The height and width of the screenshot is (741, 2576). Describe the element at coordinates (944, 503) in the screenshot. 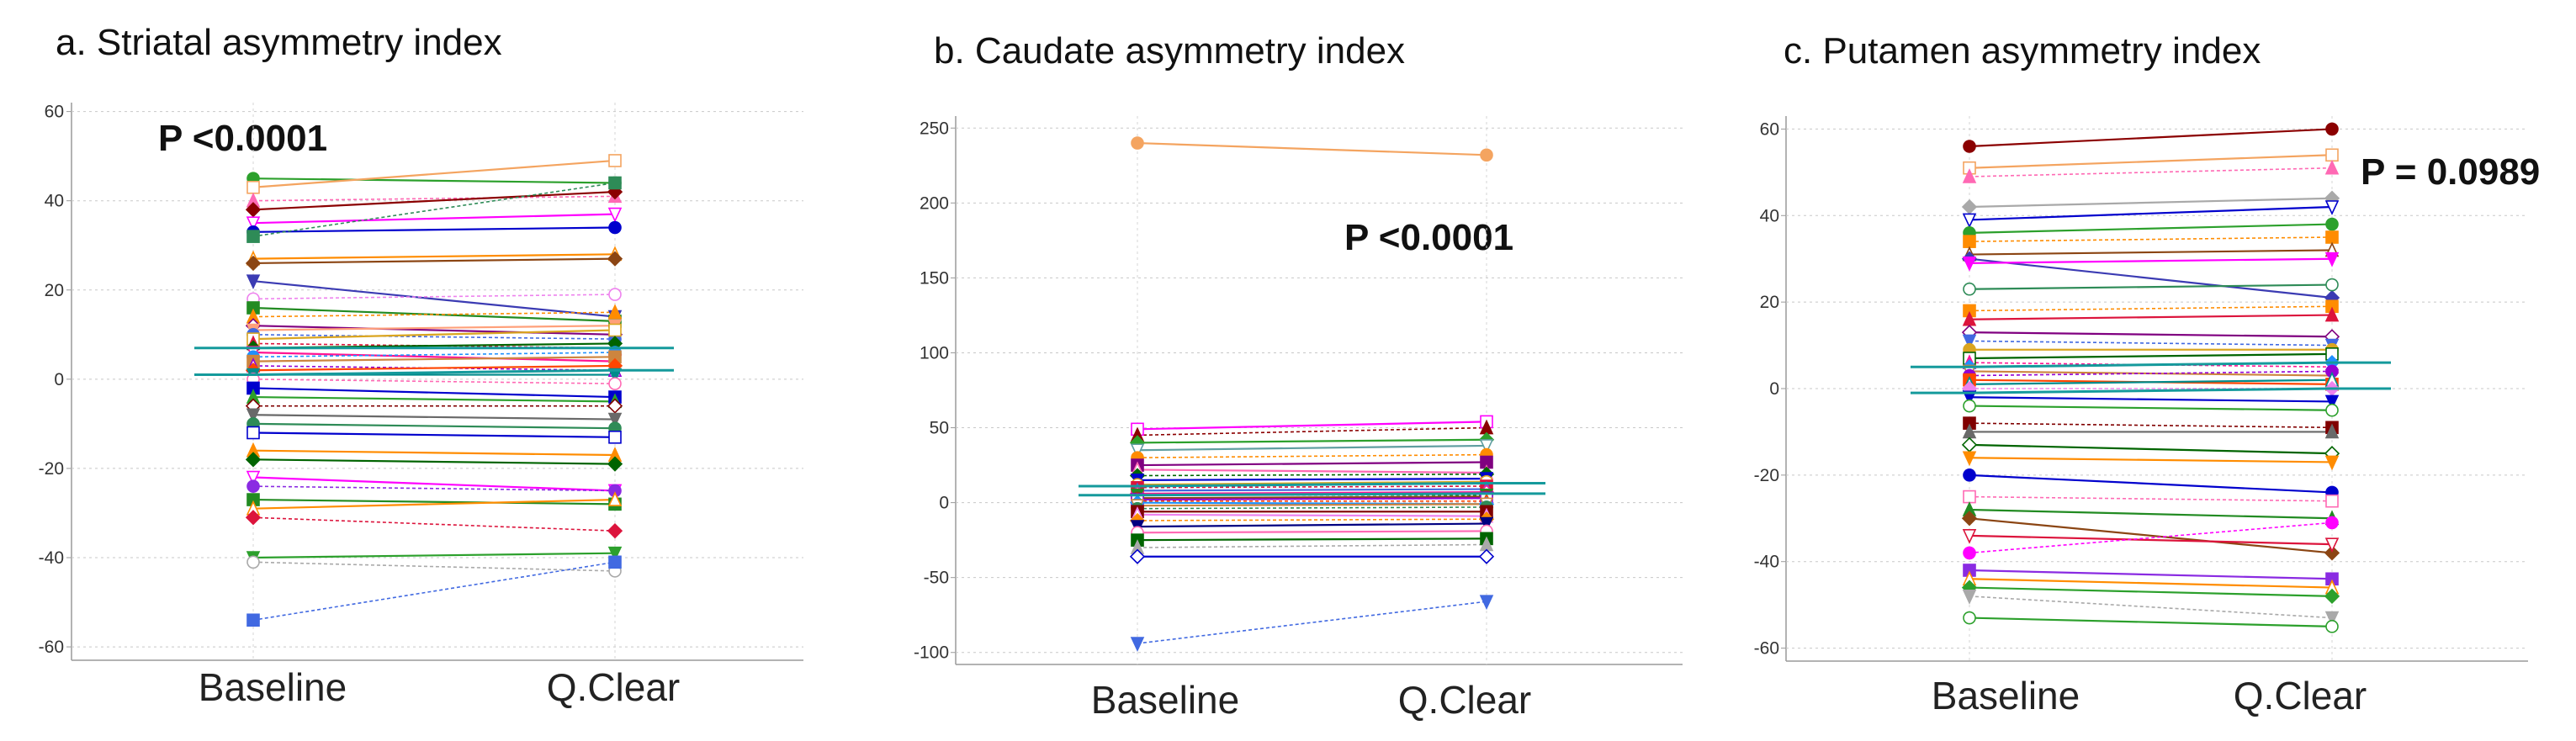

I see `y-tick-label: 0` at that location.